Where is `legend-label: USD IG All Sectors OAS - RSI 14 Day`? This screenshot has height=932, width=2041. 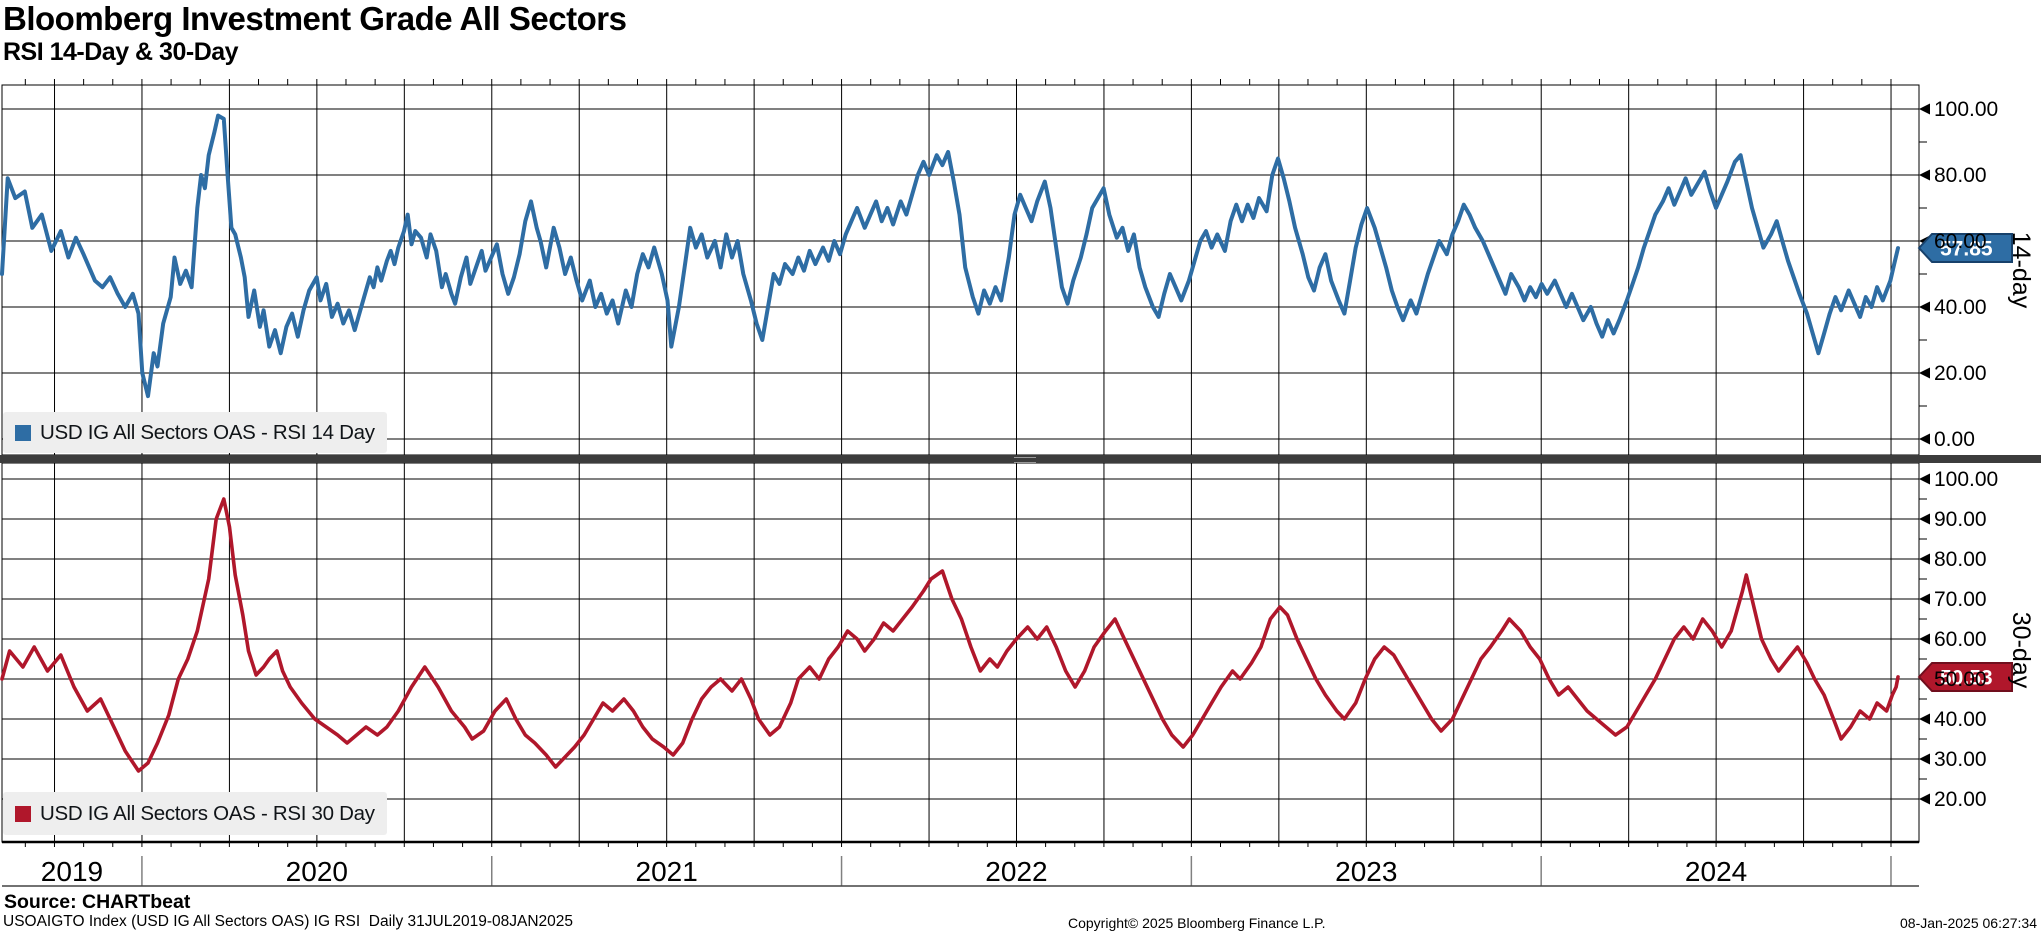 legend-label: USD IG All Sectors OAS - RSI 14 Day is located at coordinates (207, 432).